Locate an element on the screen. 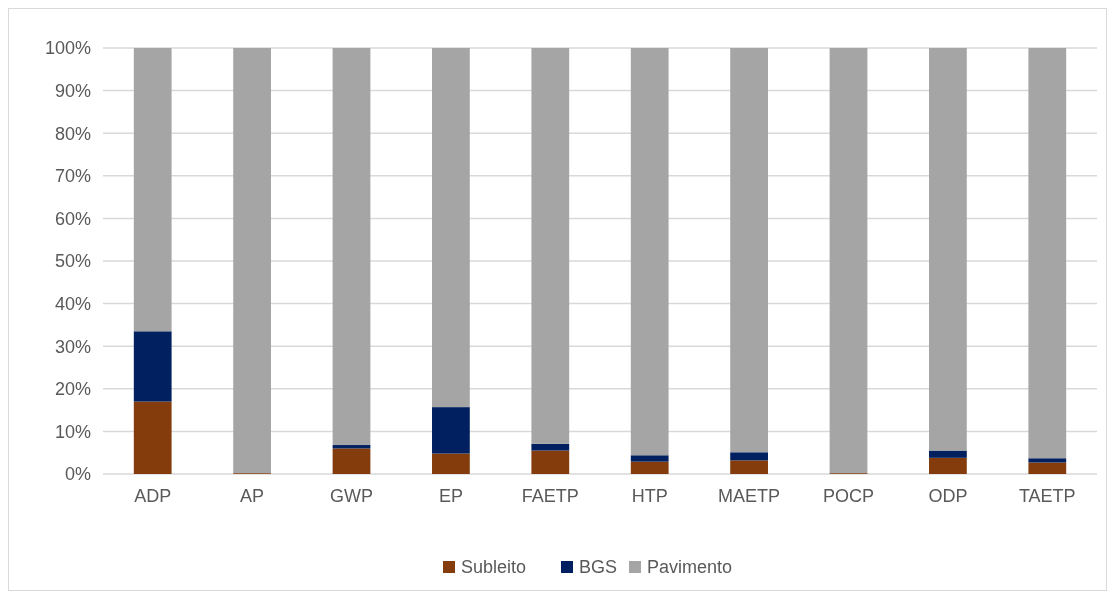 The width and height of the screenshot is (1115, 599). x-tick-label: GWP is located at coordinates (351, 496).